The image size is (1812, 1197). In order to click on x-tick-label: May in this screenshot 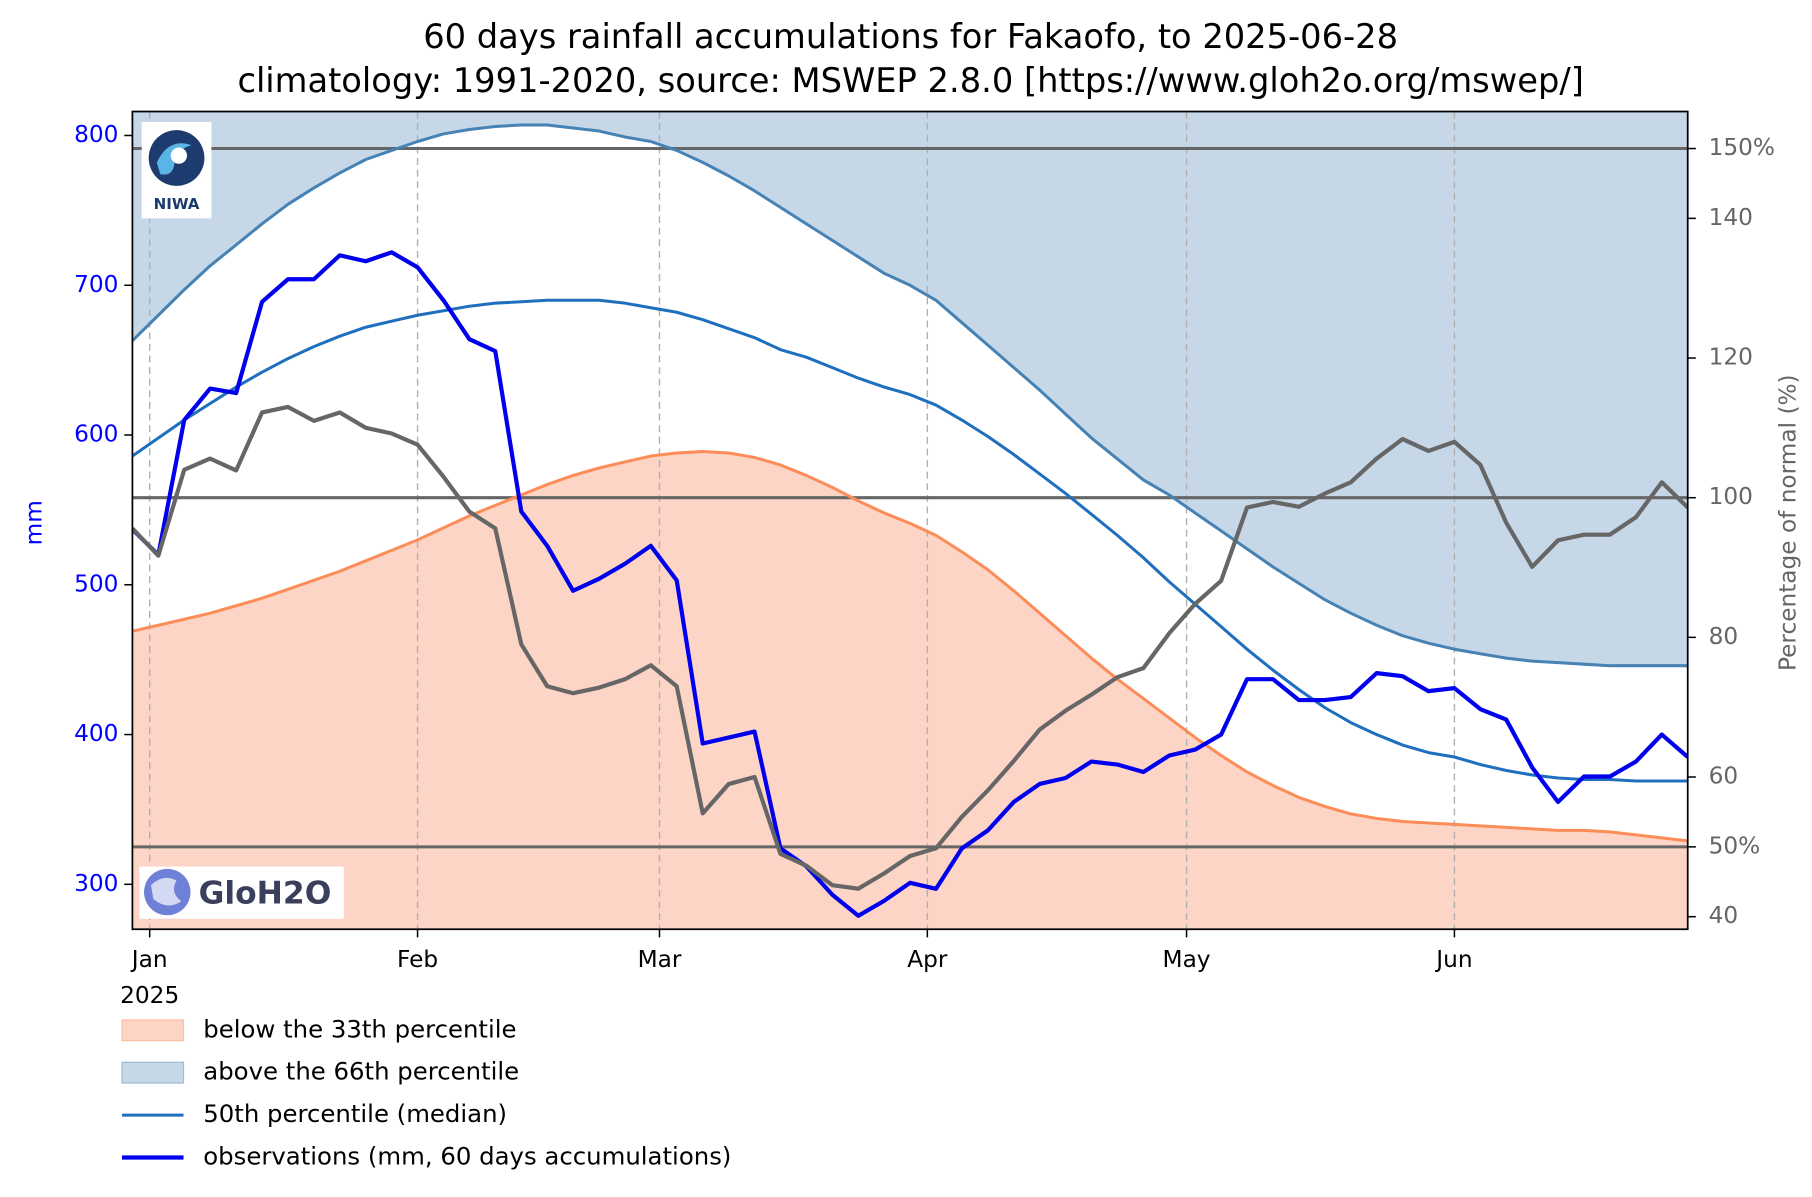, I will do `click(1187, 959)`.